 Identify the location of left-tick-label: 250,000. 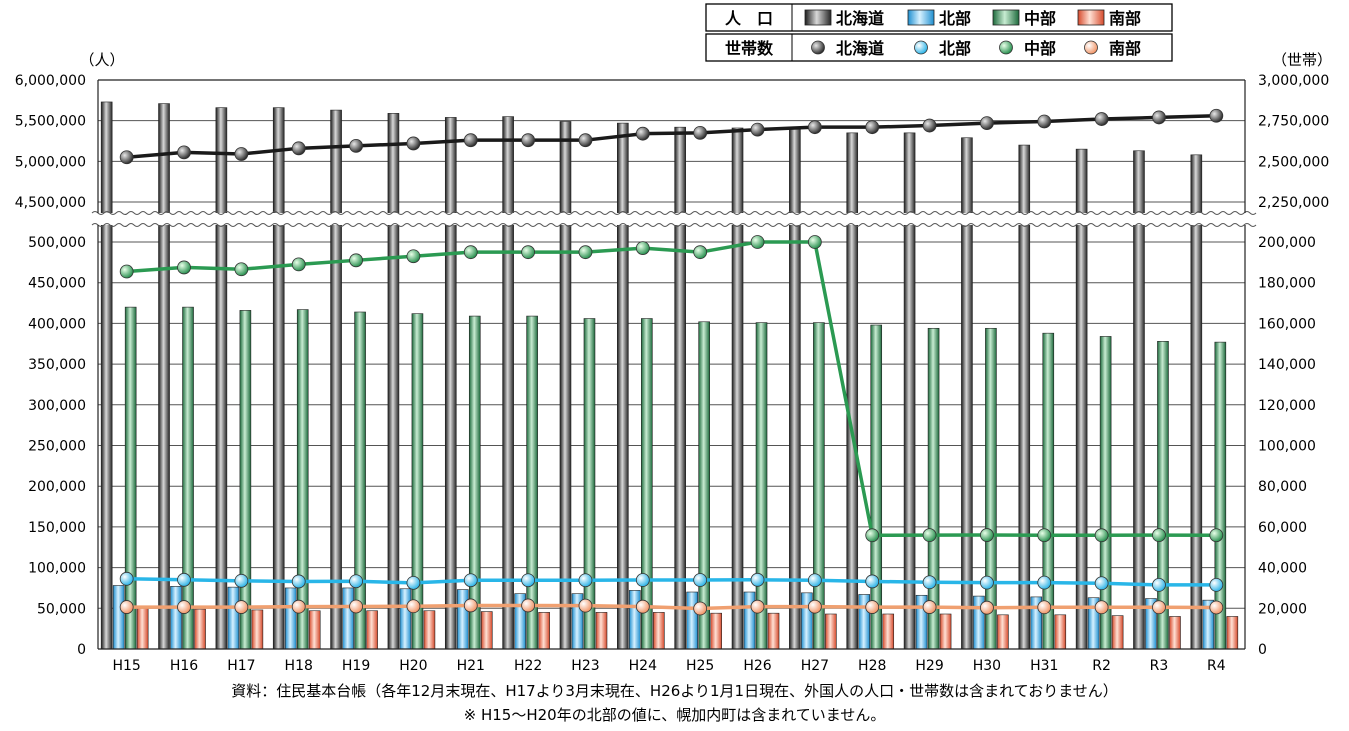
(57, 447).